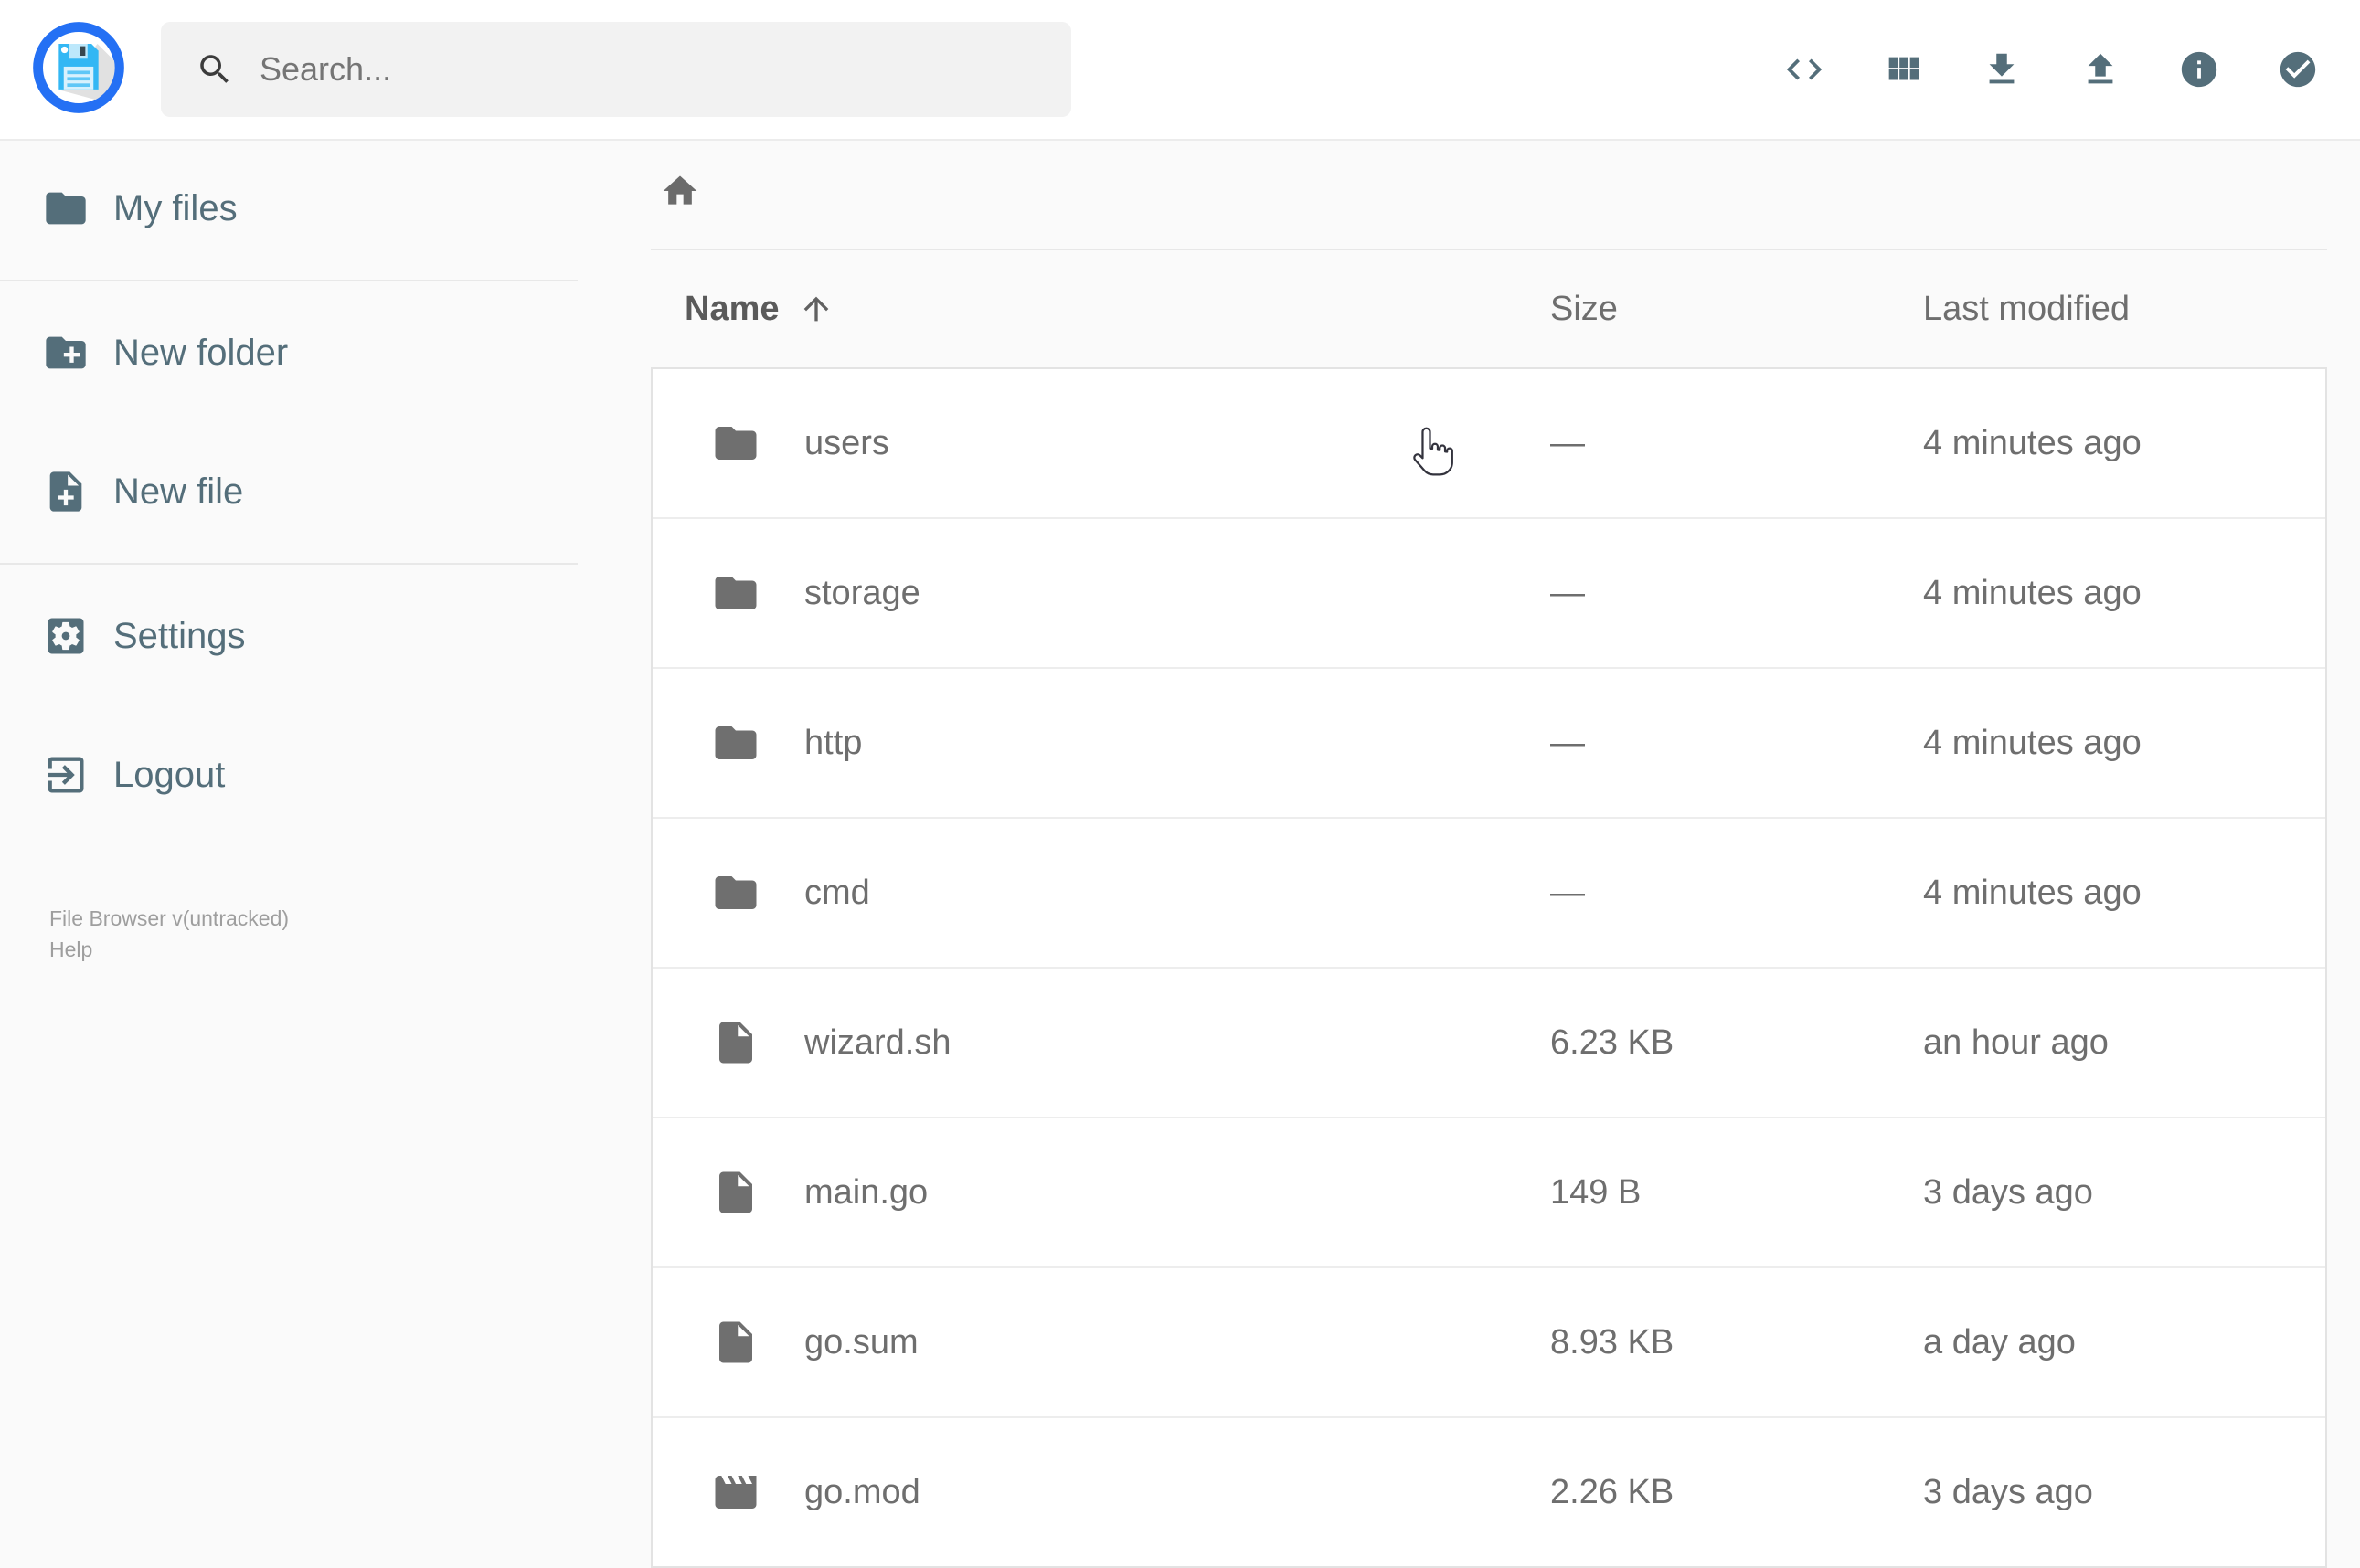 This screenshot has width=2360, height=1568. I want to click on listing-row-http: http — 4 minutes ago, so click(1489, 744).